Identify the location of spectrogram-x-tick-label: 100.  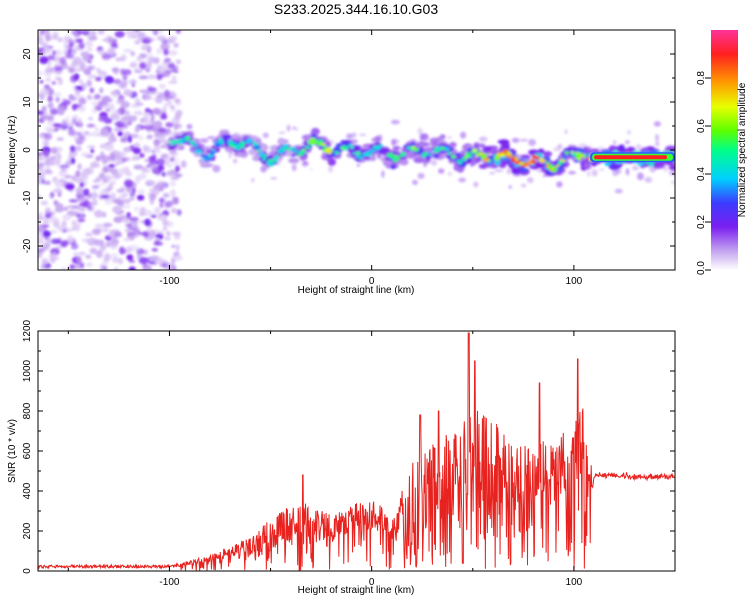
(574, 281).